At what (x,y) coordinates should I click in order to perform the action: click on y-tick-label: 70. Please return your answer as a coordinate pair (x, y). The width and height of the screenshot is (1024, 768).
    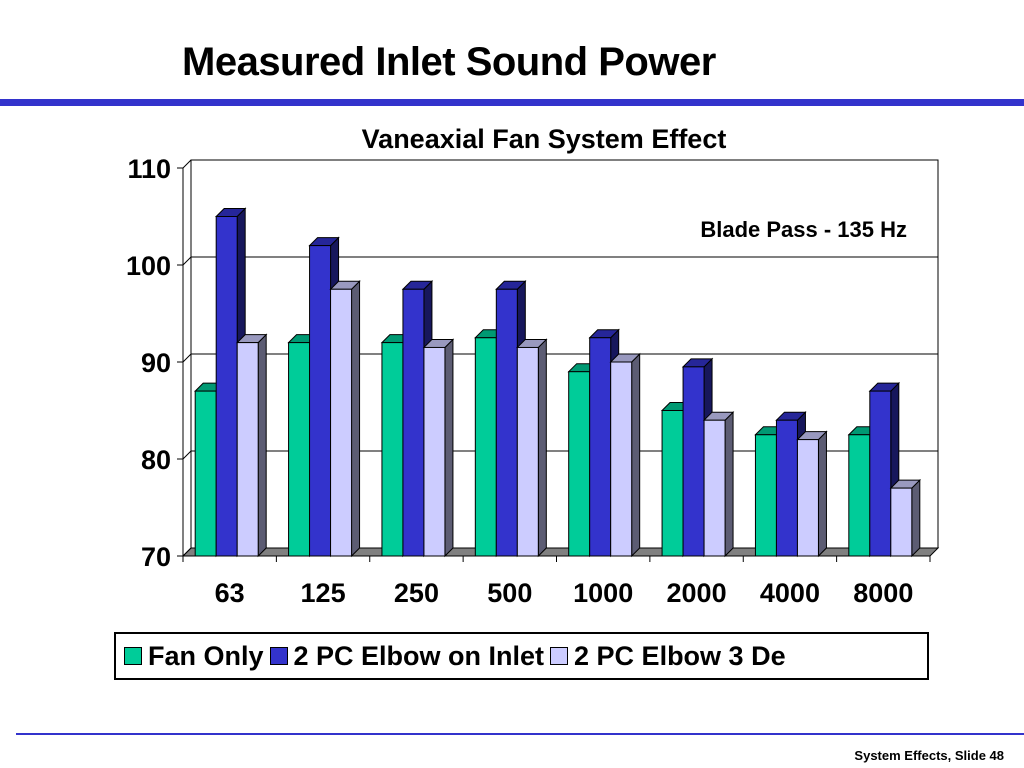
    Looking at the image, I should click on (156, 557).